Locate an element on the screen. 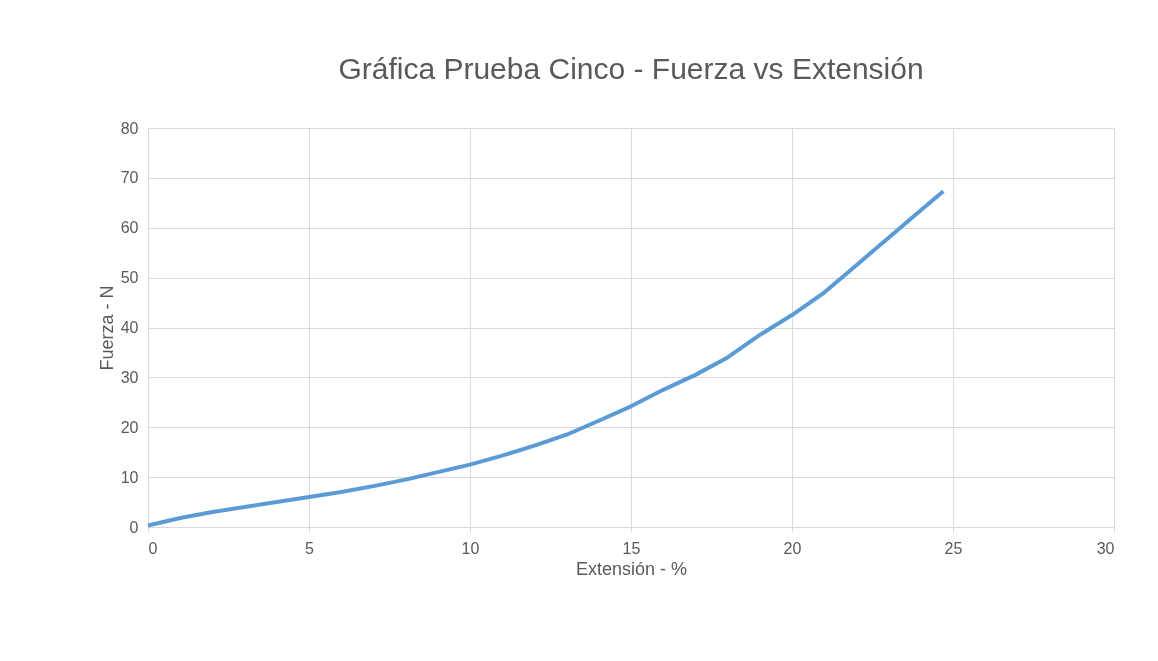 This screenshot has width=1158, height=661. y-tick-label: 70 is located at coordinates (129, 178).